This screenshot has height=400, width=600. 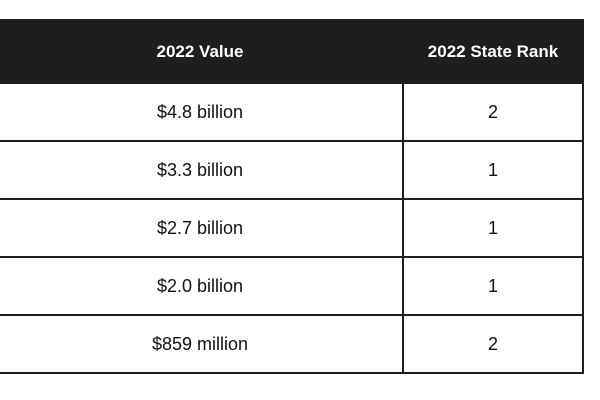 What do you see at coordinates (202, 344) in the screenshot?
I see `value-cell: $859 million` at bounding box center [202, 344].